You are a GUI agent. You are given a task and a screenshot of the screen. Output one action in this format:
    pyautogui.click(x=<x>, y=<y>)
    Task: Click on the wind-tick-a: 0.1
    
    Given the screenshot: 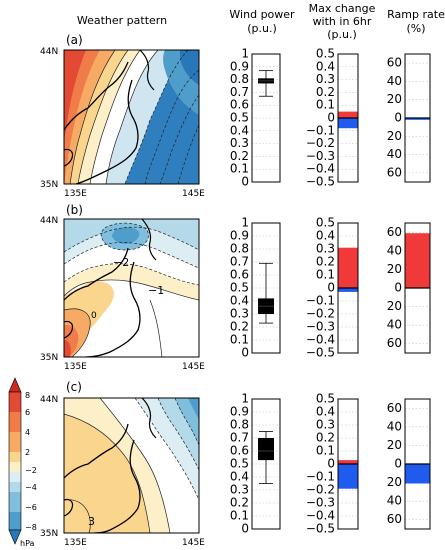 What is the action you would take?
    pyautogui.click(x=239, y=169)
    